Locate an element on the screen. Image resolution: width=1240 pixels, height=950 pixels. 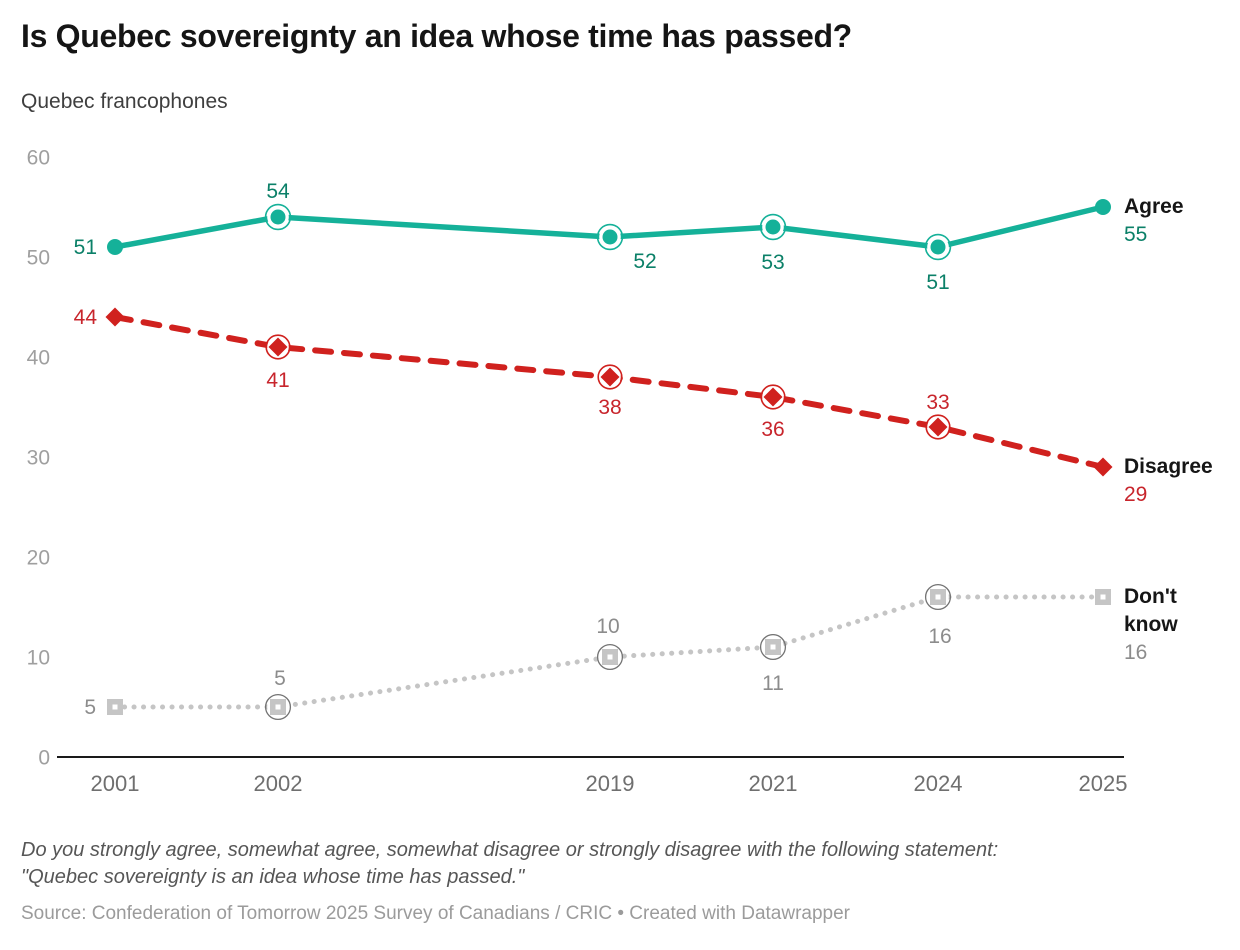
series-name: Disagree is located at coordinates (1168, 466).